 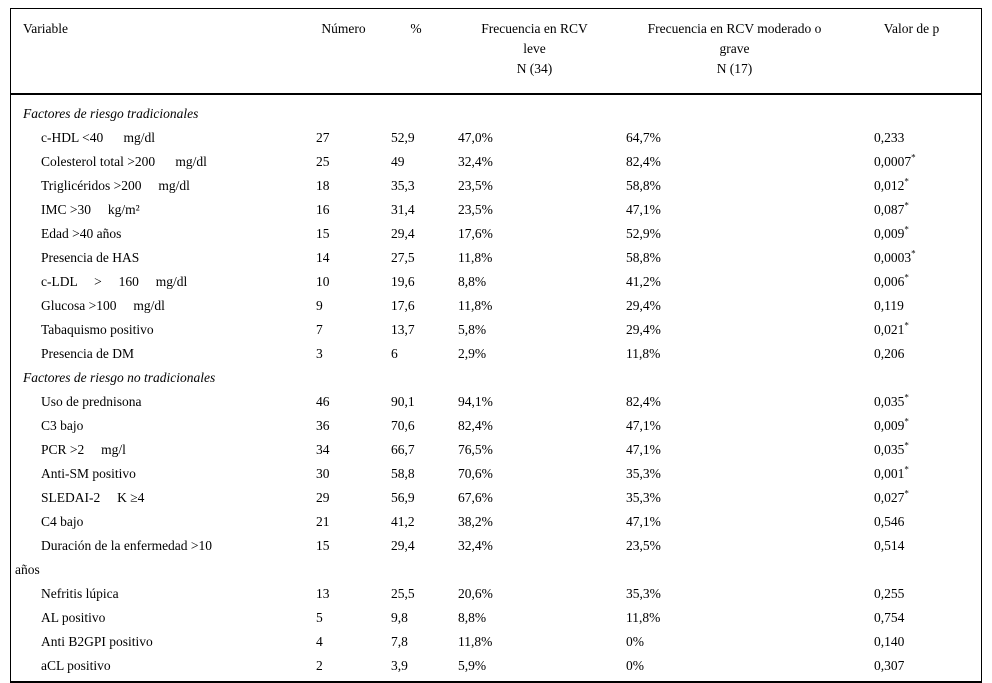 What do you see at coordinates (45, 28) in the screenshot?
I see `col-header-variable: Variable` at bounding box center [45, 28].